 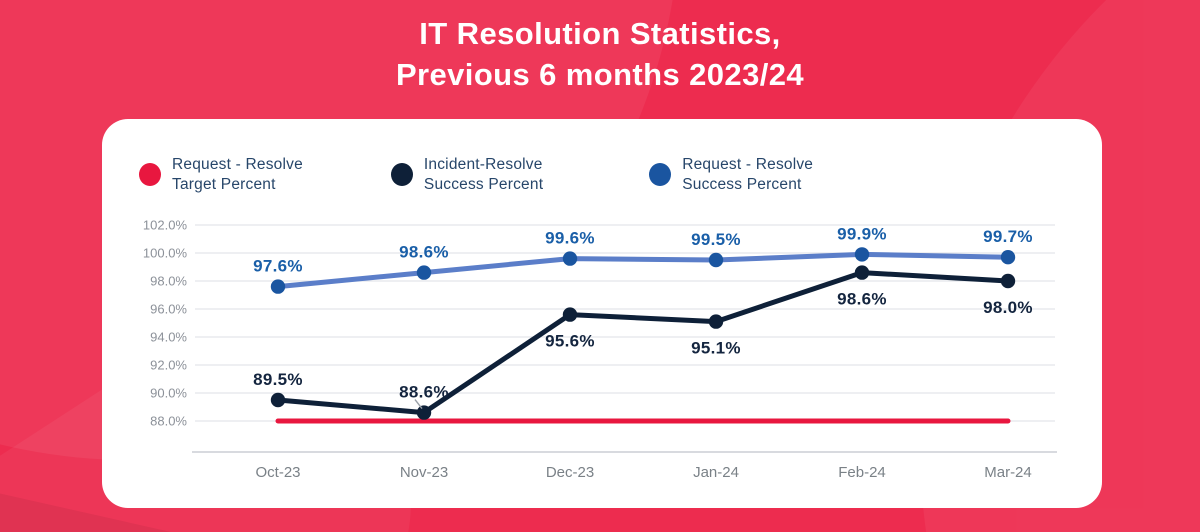 What do you see at coordinates (424, 472) in the screenshot?
I see `x-axis-tick-label: Nov-23` at bounding box center [424, 472].